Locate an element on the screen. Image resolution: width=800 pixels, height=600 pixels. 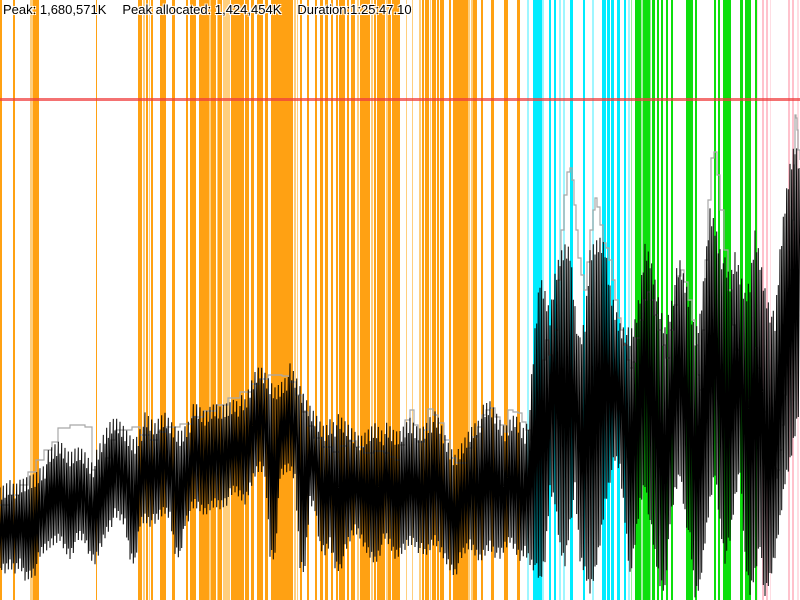
peak-allocated-stat: Peak allocated: 1,424,454K is located at coordinates (202, 9).